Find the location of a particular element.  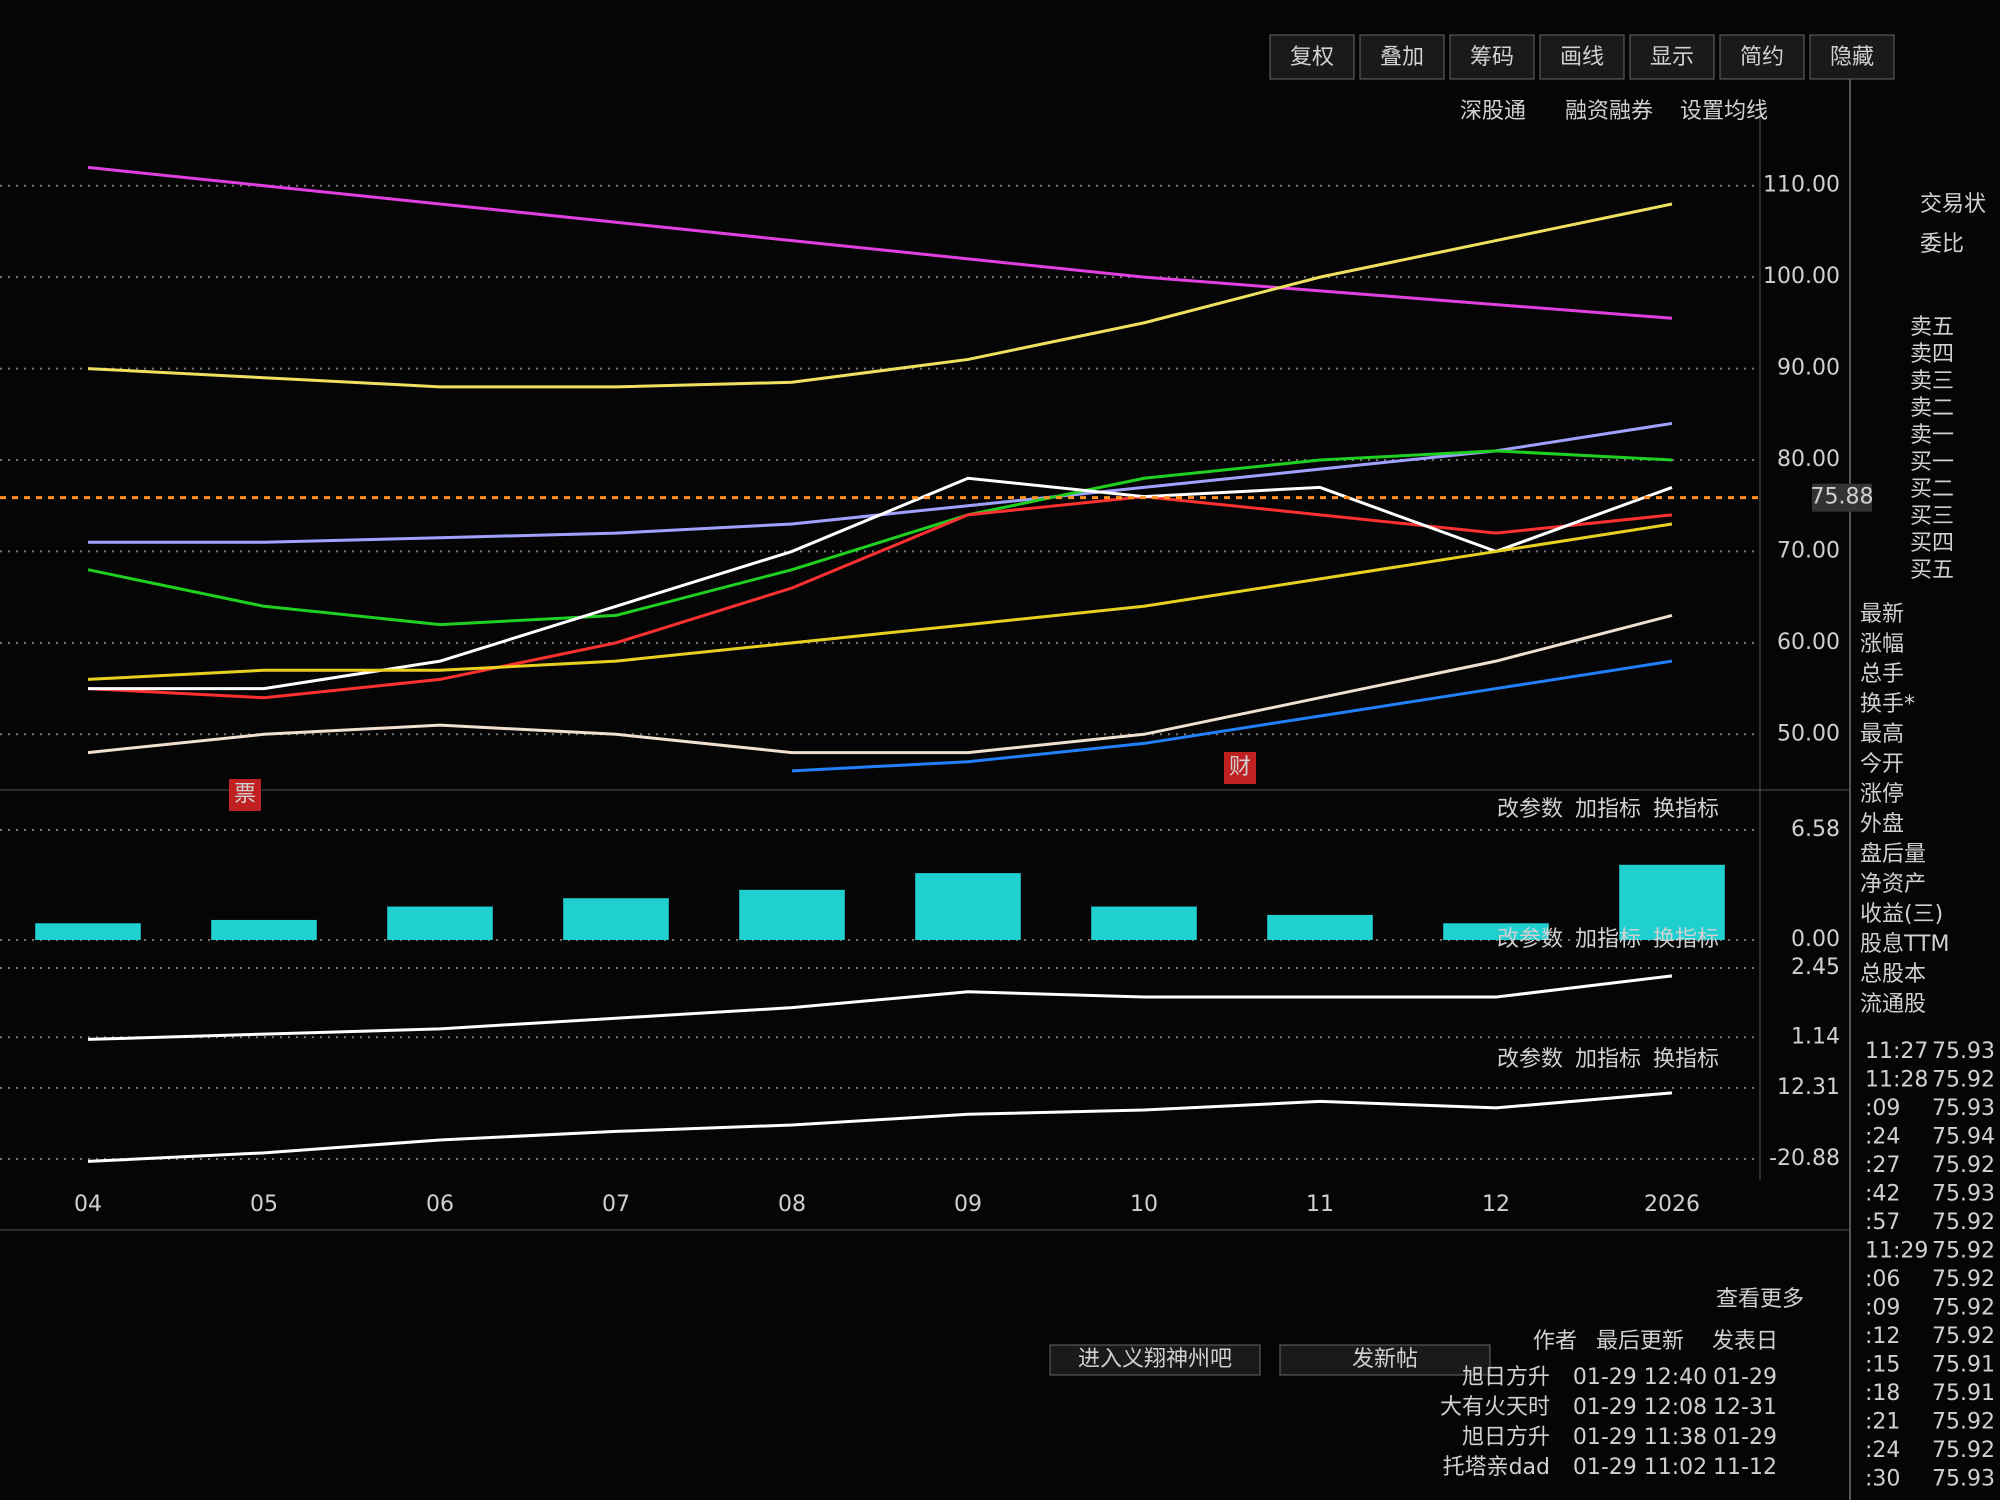

stat-label: 股息TTM is located at coordinates (1904, 944).